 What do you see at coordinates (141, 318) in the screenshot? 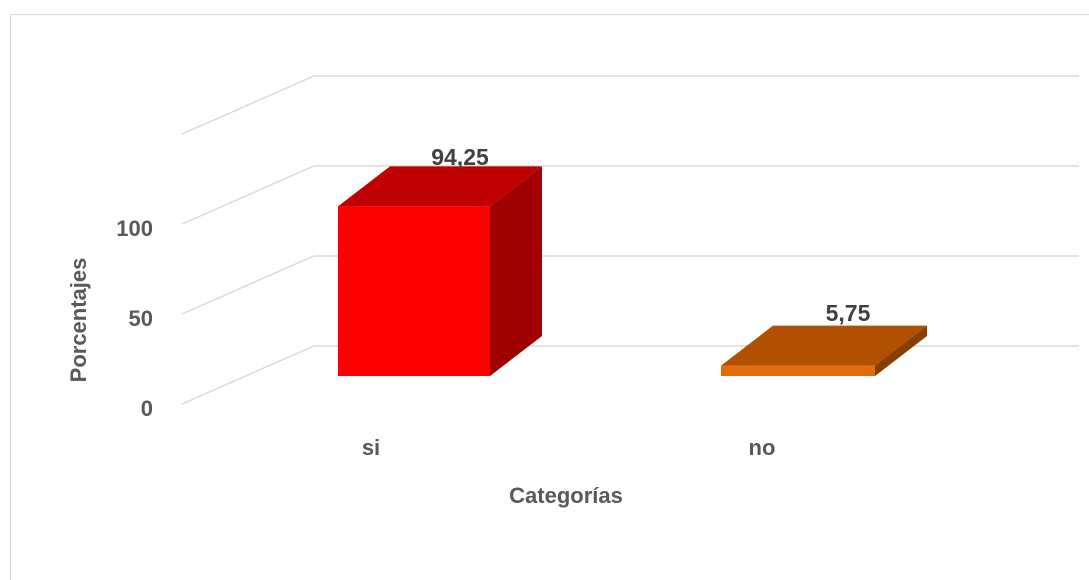
I see `y-tick-label-1: 50` at bounding box center [141, 318].